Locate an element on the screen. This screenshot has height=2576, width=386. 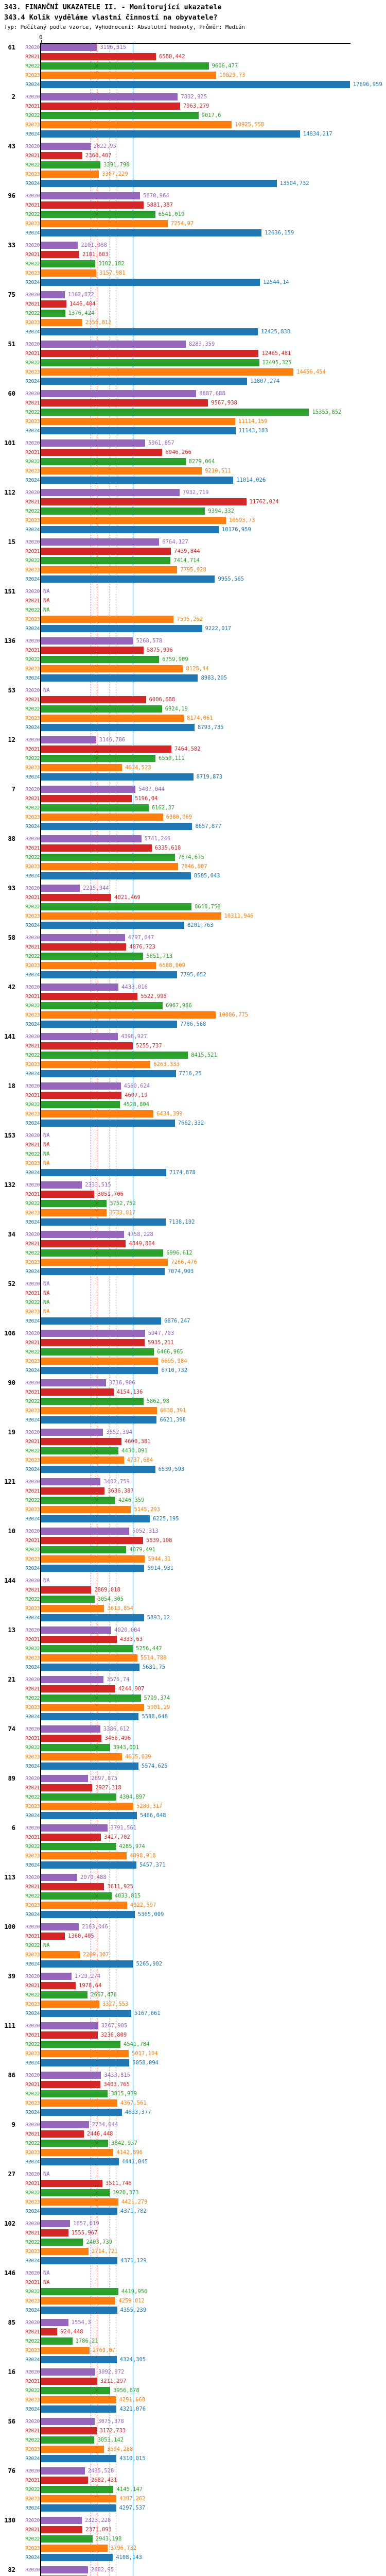
value-label: 3611,925 is located at coordinates (120, 1887).